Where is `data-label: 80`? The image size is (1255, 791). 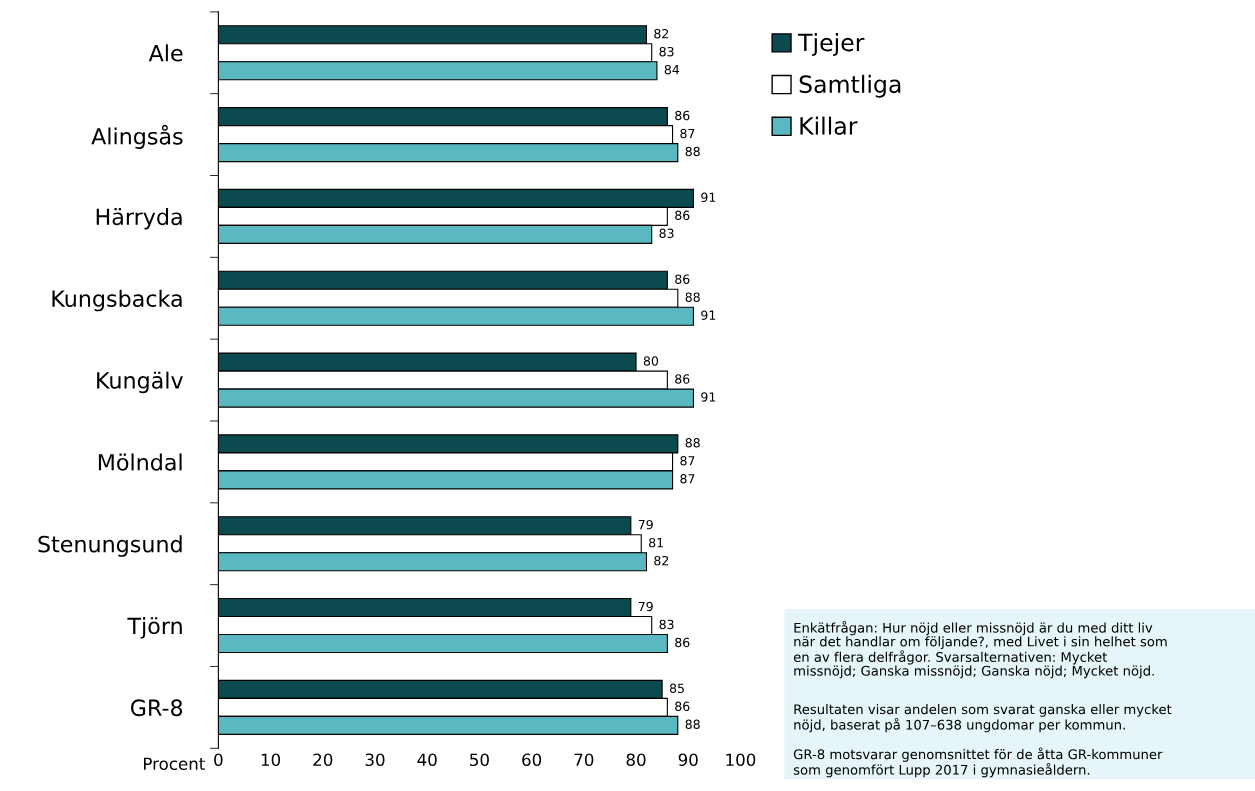 data-label: 80 is located at coordinates (651, 361).